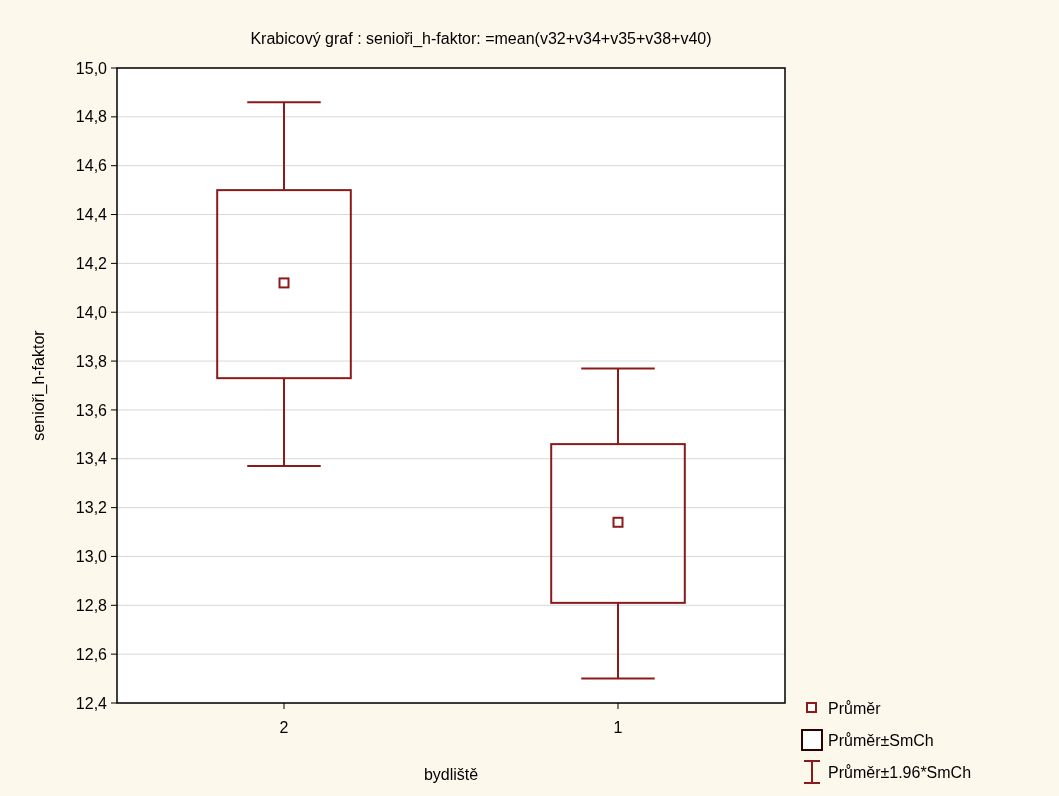 Image resolution: width=1059 pixels, height=796 pixels. Describe the element at coordinates (91, 605) in the screenshot. I see `y-tick-label: 12,8` at that location.